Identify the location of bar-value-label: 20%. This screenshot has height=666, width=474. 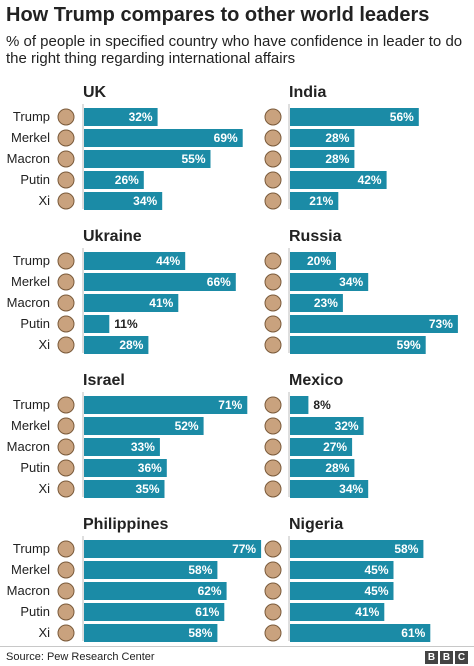
(319, 261).